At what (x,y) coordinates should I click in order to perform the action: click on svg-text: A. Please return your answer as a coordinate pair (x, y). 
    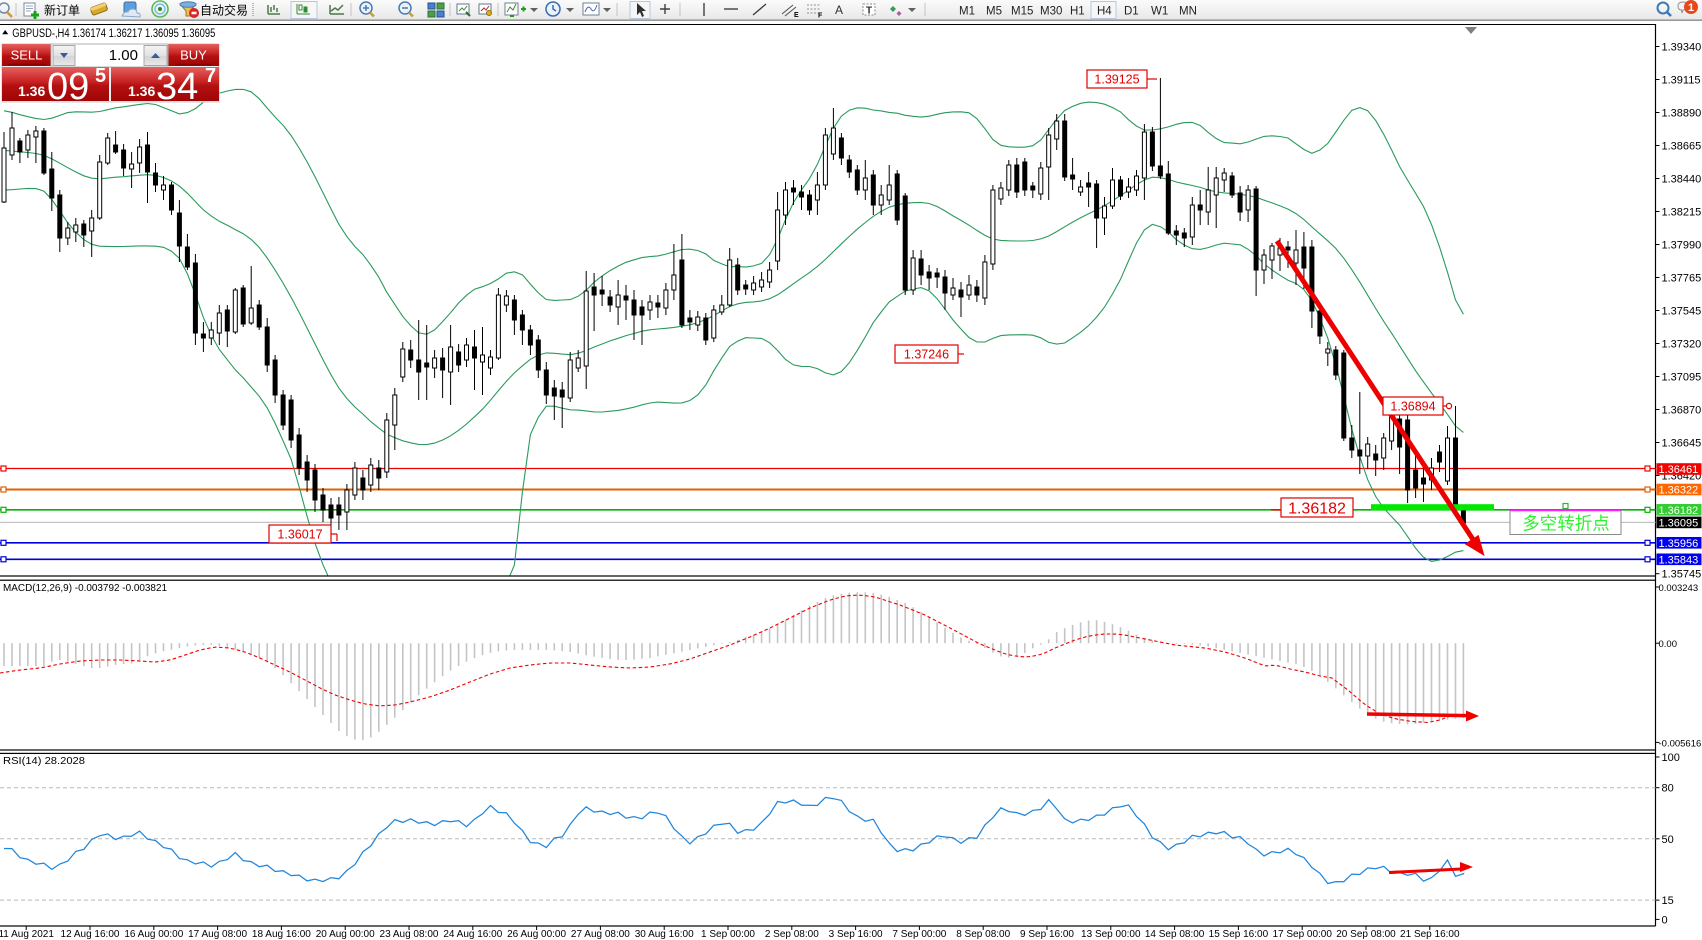
    Looking at the image, I should click on (839, 10).